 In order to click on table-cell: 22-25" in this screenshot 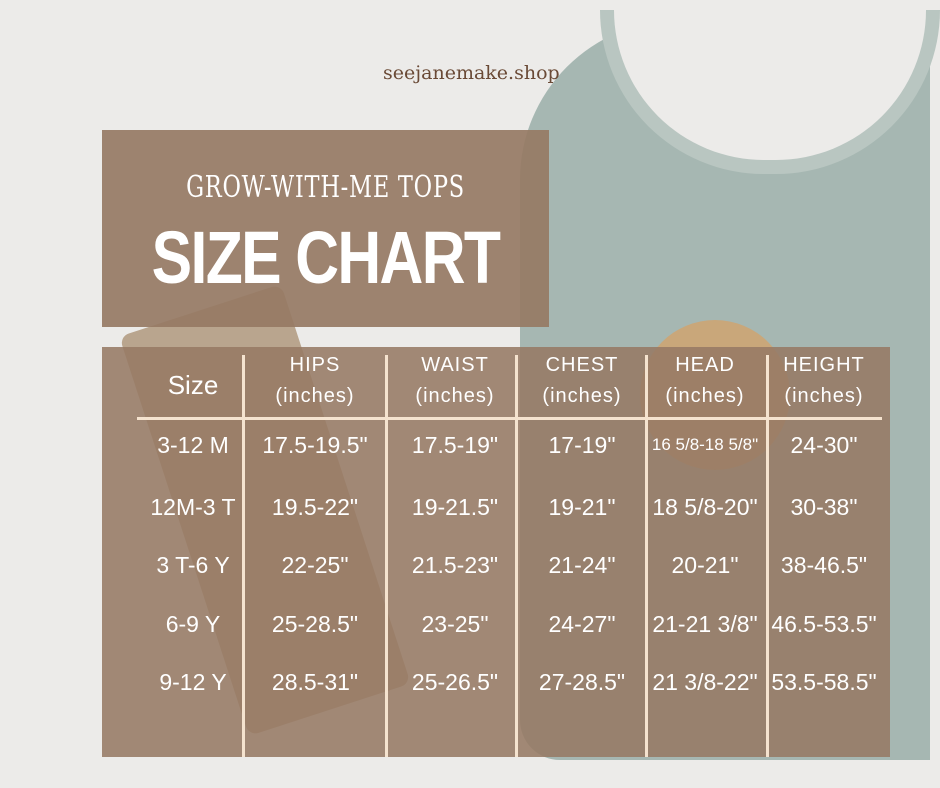, I will do `click(315, 565)`.